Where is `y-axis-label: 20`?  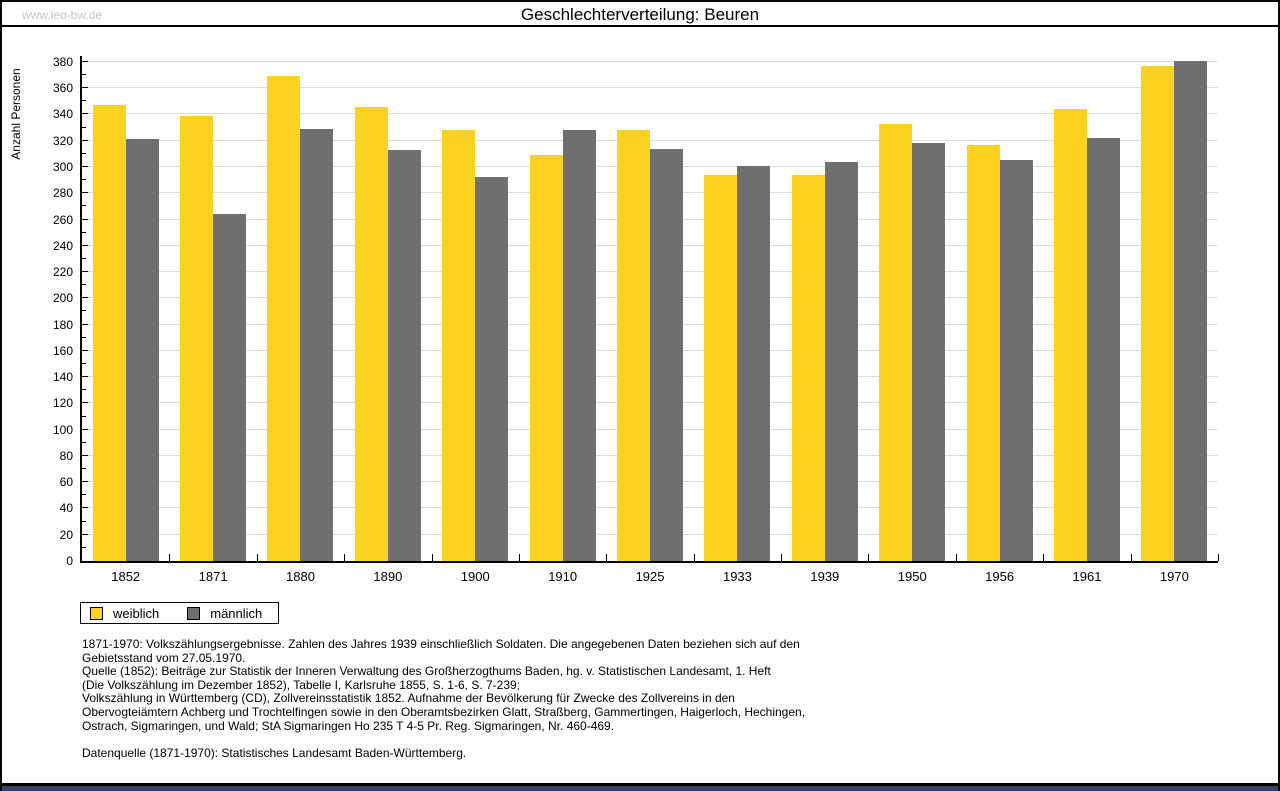 y-axis-label: 20 is located at coordinates (66, 534).